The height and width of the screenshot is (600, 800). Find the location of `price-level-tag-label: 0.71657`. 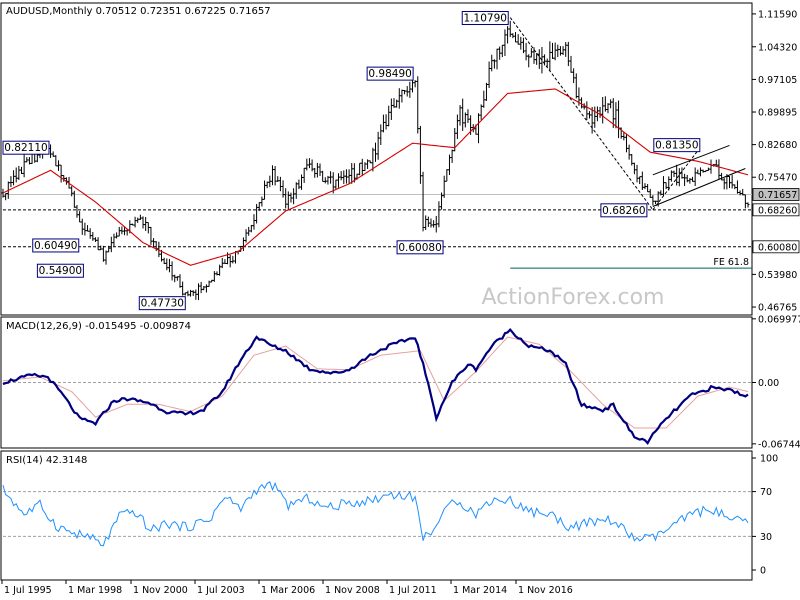

price-level-tag-label: 0.71657 is located at coordinates (777, 195).